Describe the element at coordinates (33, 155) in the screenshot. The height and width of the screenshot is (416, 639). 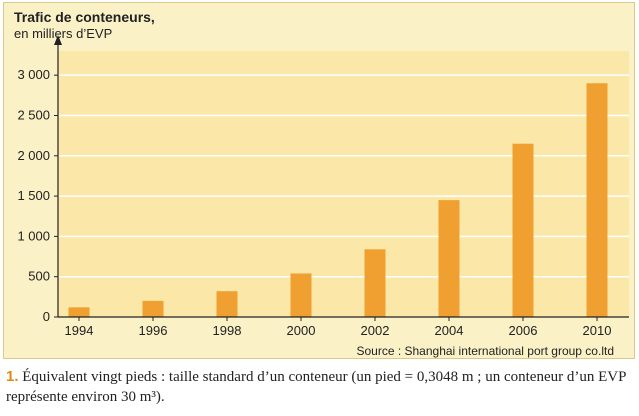
I see `y-tick-label: 2 000` at that location.